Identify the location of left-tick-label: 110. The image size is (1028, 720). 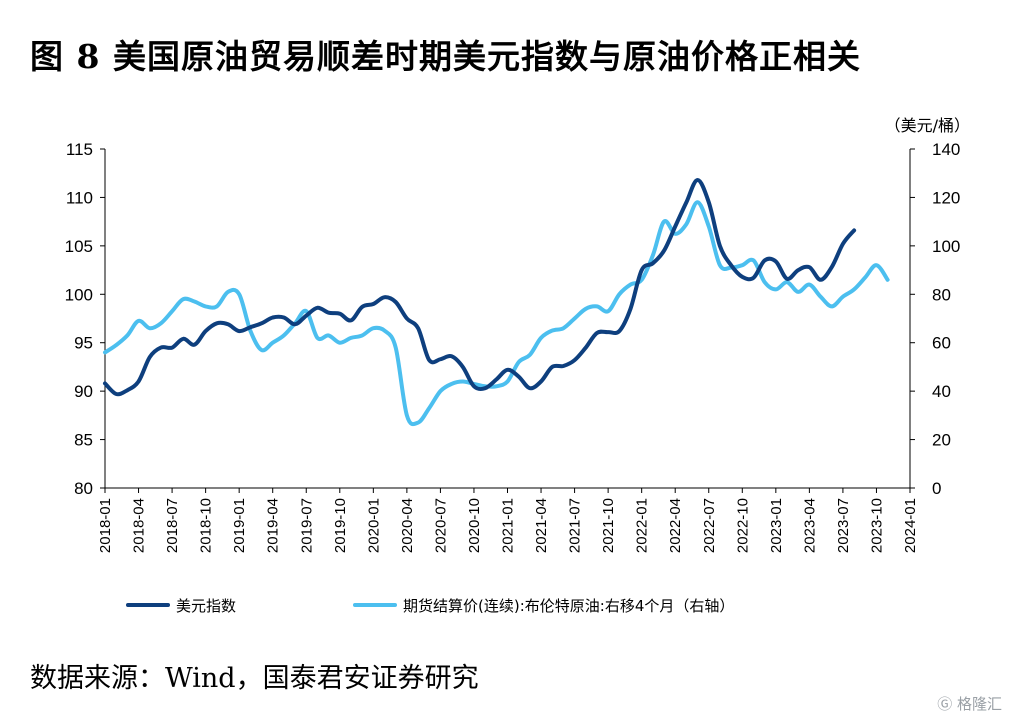
(79, 197).